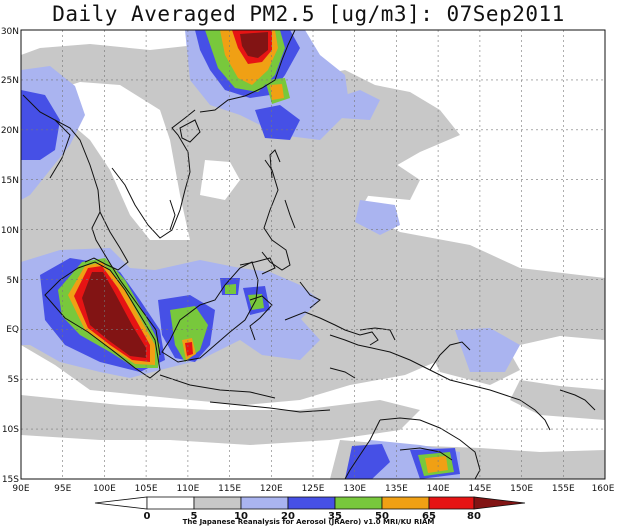  I want to click on pm25-band-darkred, so click(254, 45).